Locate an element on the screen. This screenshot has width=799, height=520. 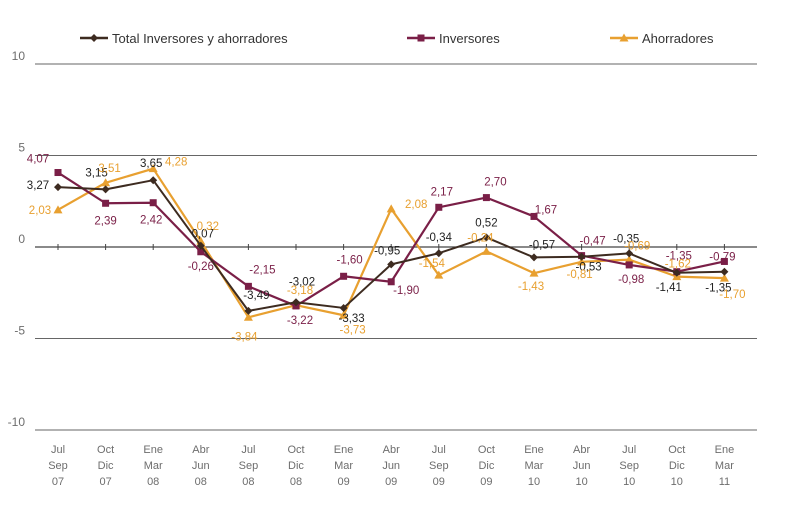
data-label: 4,07 is located at coordinates (38, 160).